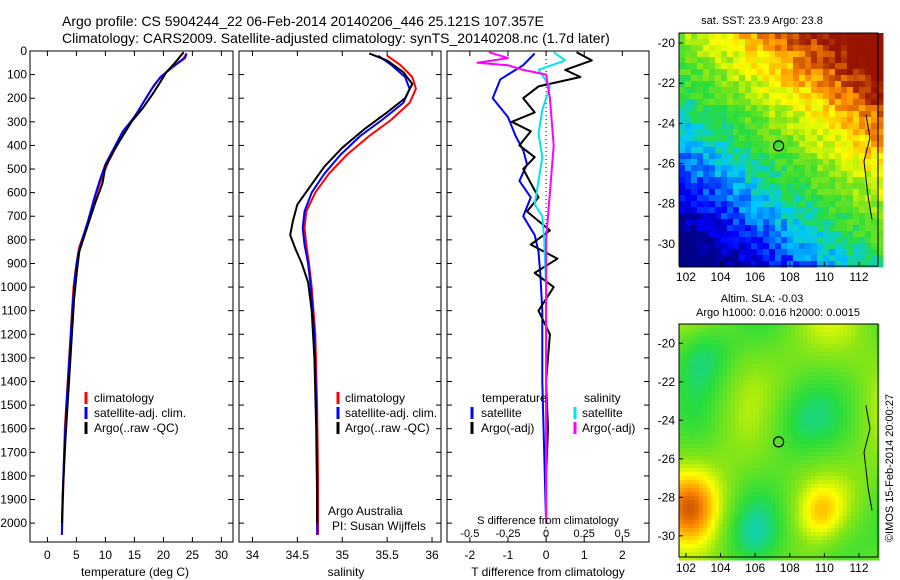 This screenshot has height=580, width=900. What do you see at coordinates (602, 398) in the screenshot?
I see `diff-legend-salinity-title: salinity` at bounding box center [602, 398].